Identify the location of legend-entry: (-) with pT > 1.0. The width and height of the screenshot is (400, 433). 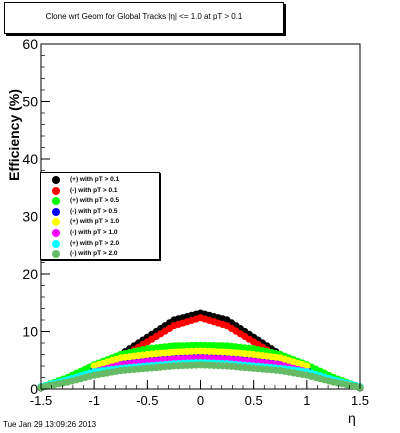
(100, 233).